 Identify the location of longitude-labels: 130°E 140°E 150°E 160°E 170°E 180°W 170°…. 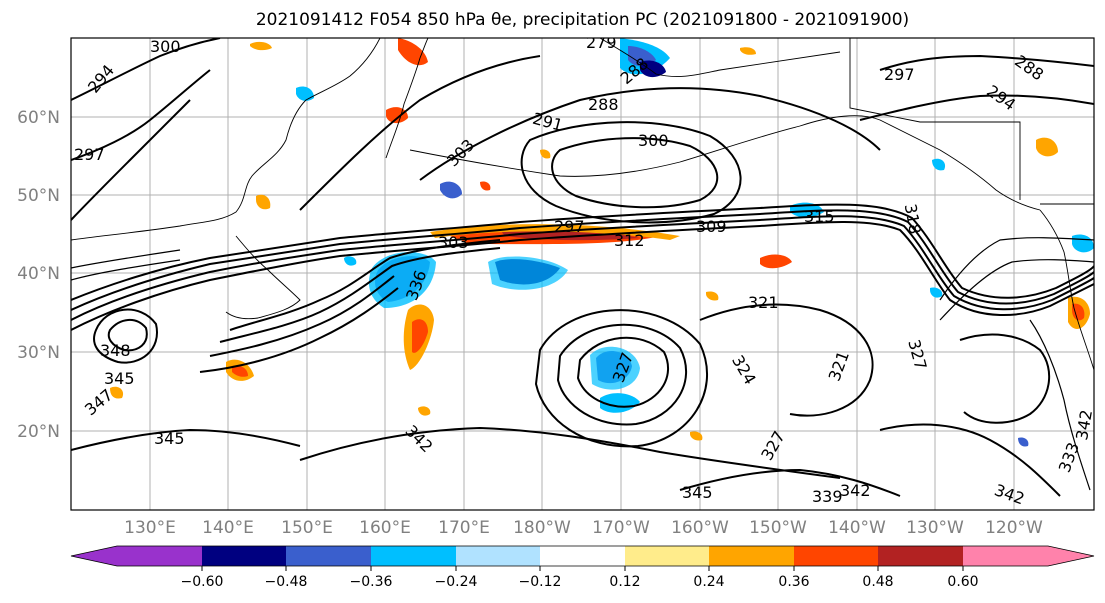
(583, 528).